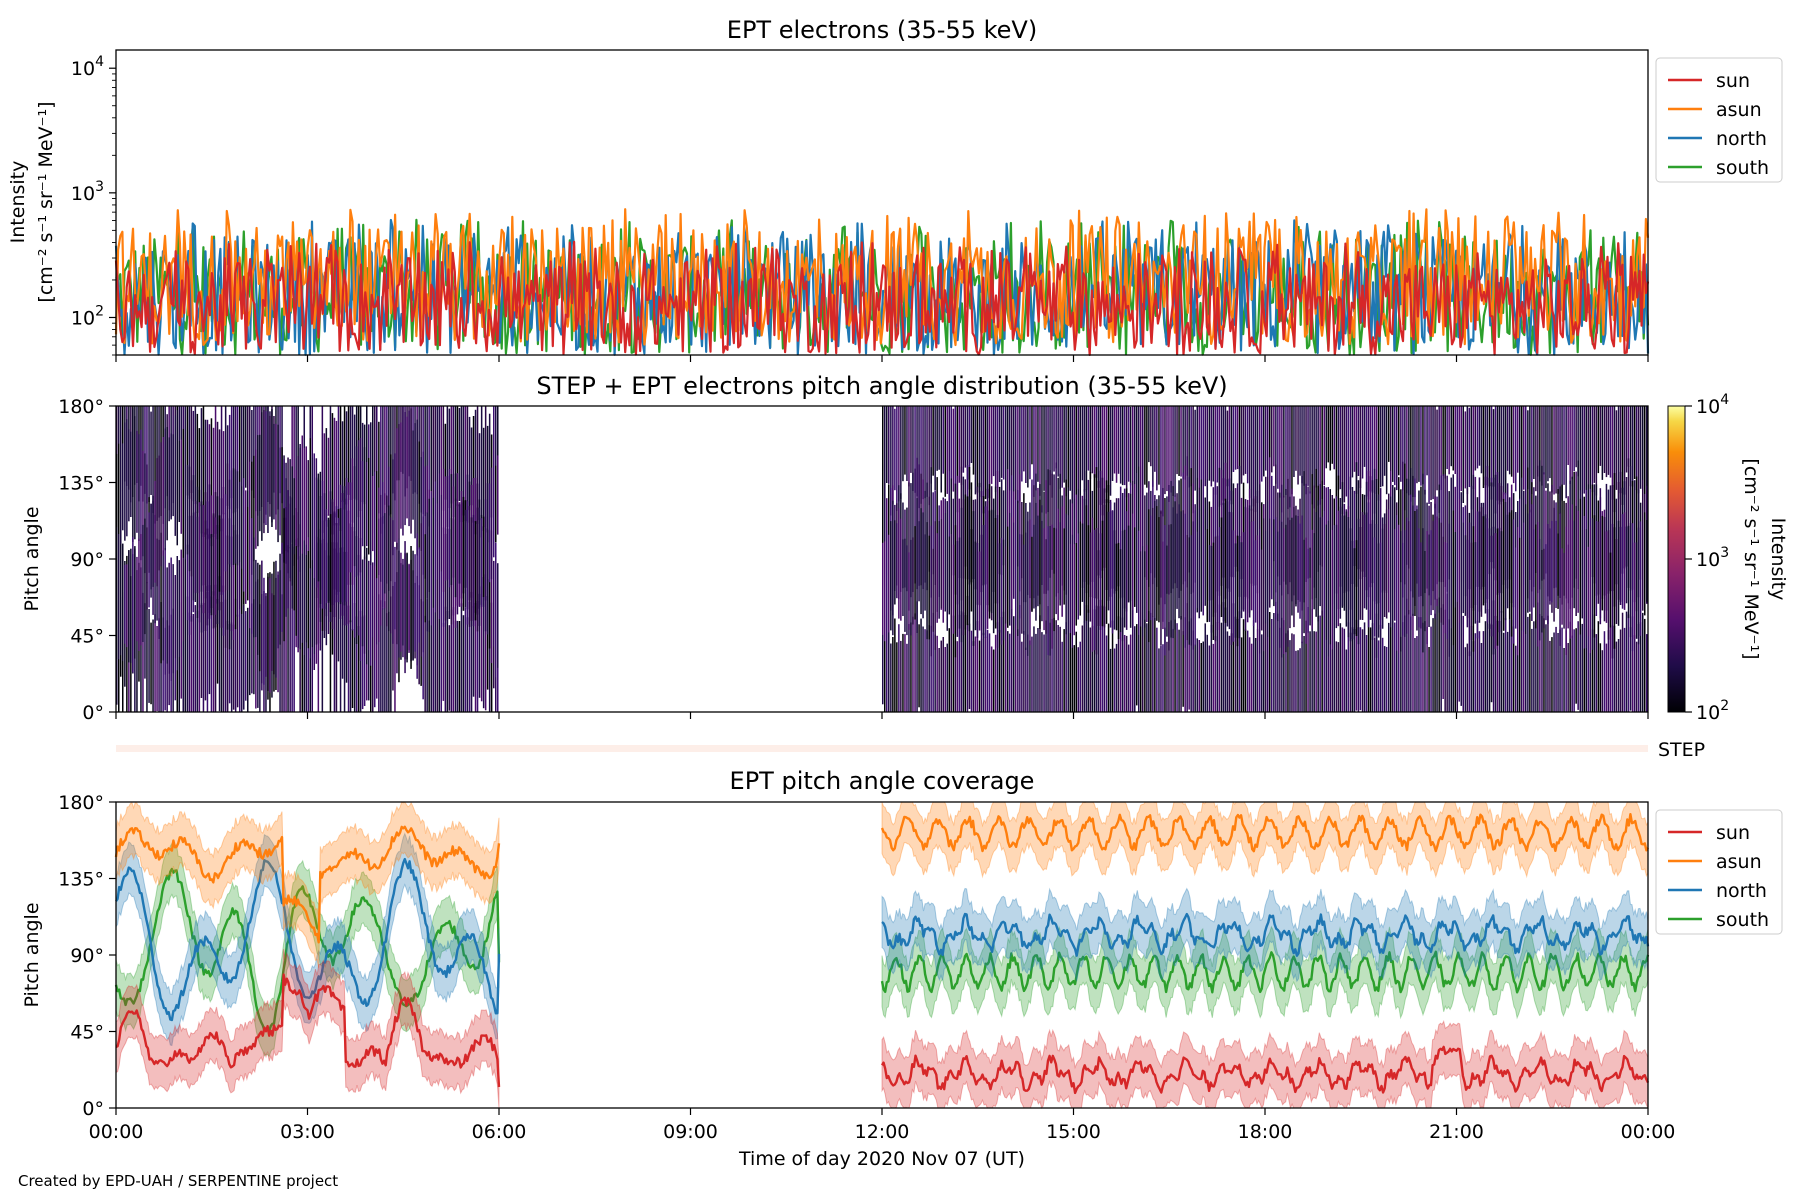 The width and height of the screenshot is (1800, 1200). I want to click on panel1-series, so click(882, 282).